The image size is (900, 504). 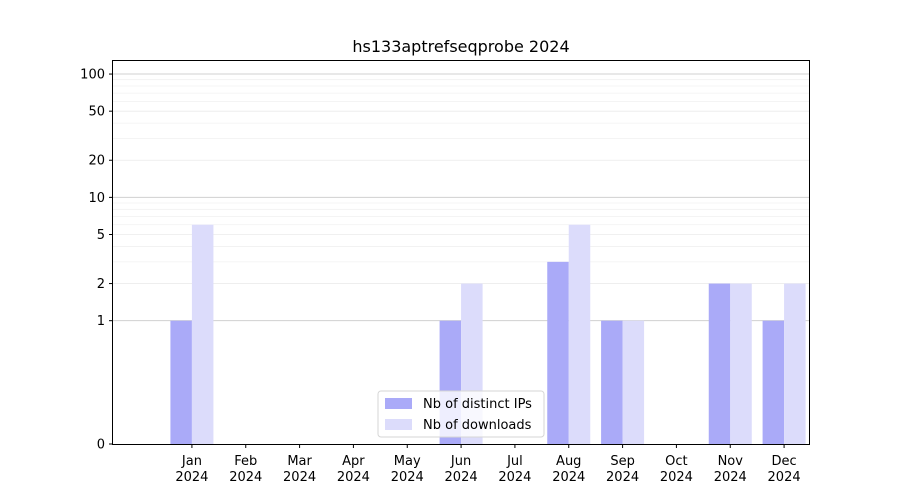 What do you see at coordinates (676, 461) in the screenshot?
I see `x-tick-label-month: Oct` at bounding box center [676, 461].